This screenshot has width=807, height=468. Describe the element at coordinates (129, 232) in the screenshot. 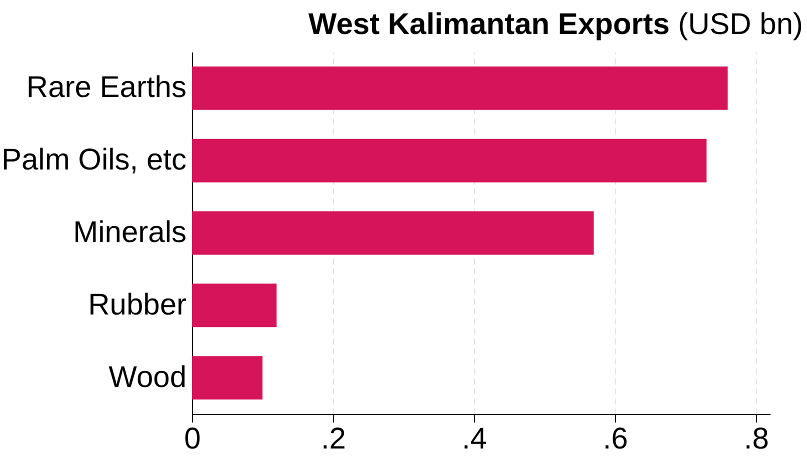

I see `y-tick-label: Minerals` at that location.